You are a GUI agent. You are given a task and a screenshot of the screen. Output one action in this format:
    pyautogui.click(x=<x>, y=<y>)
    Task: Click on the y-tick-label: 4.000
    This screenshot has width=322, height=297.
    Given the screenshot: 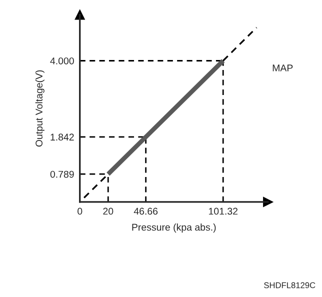 What is the action you would take?
    pyautogui.click(x=62, y=60)
    